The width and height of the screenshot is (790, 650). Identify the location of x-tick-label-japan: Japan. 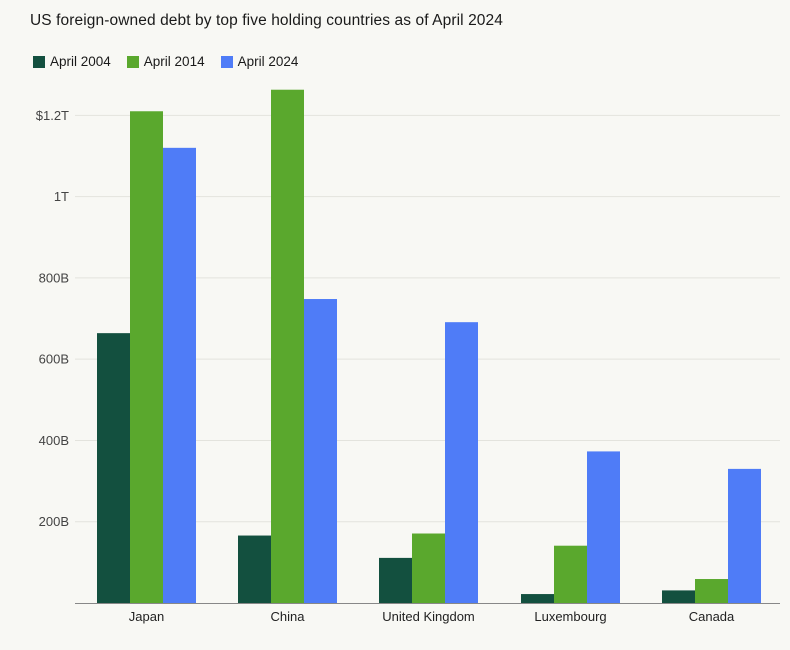
(146, 616).